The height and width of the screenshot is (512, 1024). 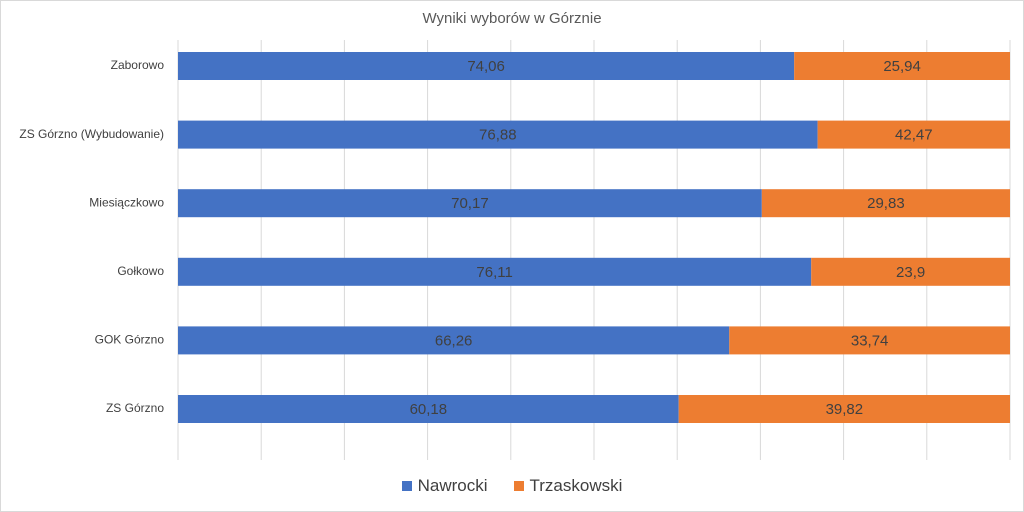 I want to click on category-label: GOK Górzno, so click(x=130, y=340).